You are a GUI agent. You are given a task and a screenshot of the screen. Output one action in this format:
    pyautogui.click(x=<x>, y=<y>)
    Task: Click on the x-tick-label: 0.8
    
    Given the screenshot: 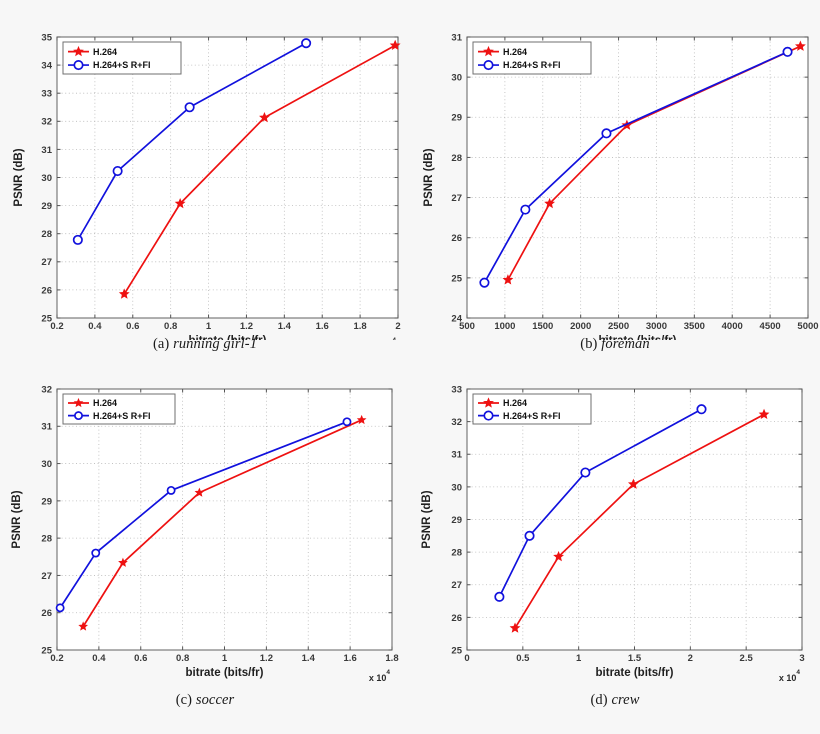 What is the action you would take?
    pyautogui.click(x=170, y=326)
    